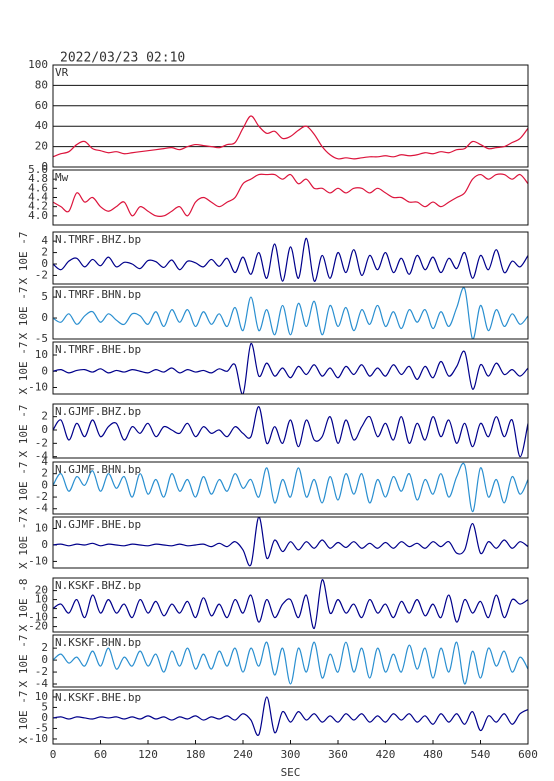  What do you see at coordinates (148, 754) in the screenshot?
I see `x-tick-label: 120` at bounding box center [148, 754].